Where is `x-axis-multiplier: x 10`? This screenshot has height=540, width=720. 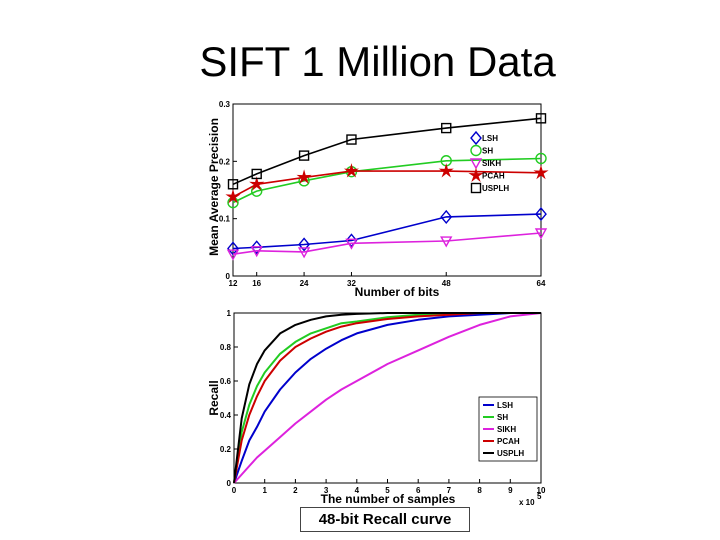 x-axis-multiplier: x 10 is located at coordinates (527, 502).